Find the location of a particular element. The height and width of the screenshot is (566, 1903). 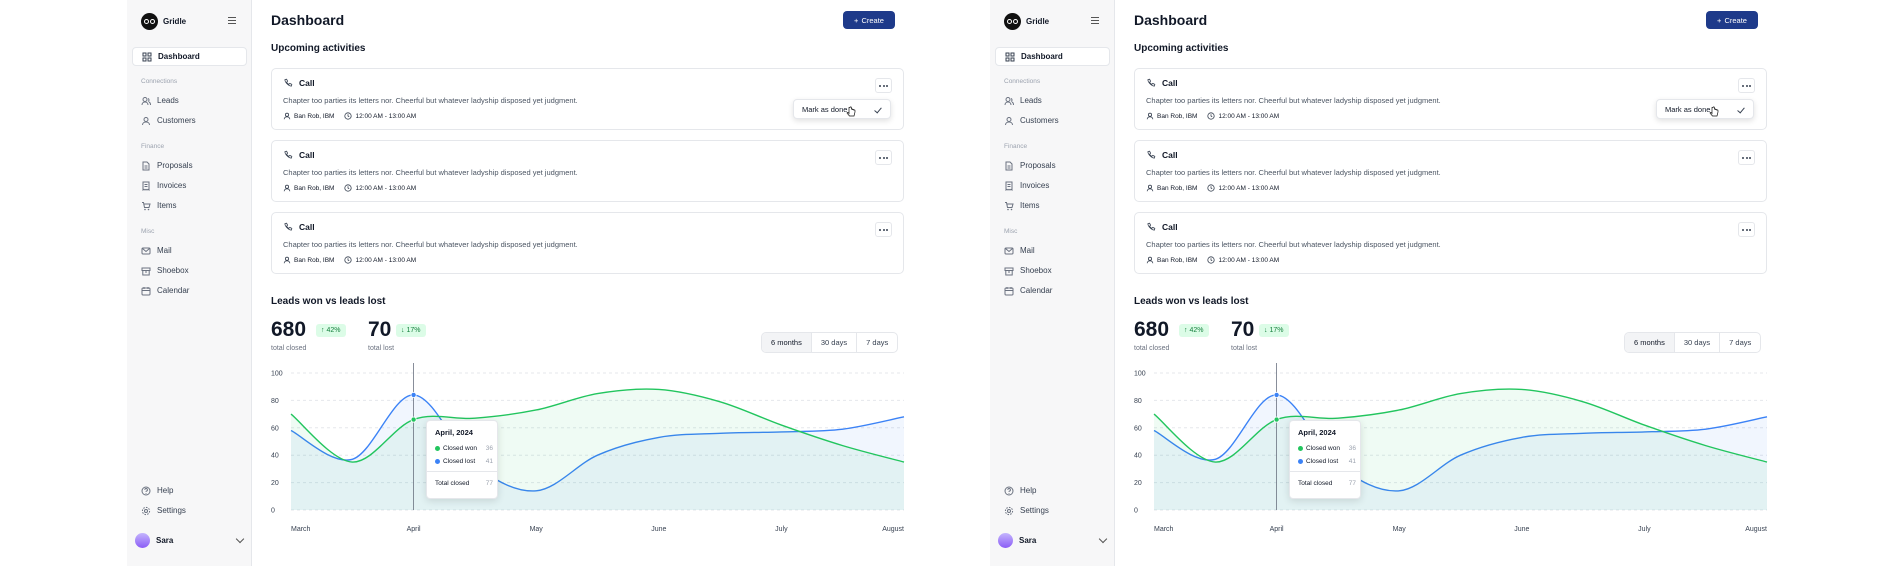

lost-change-badge: ↓ 17% is located at coordinates (411, 330).